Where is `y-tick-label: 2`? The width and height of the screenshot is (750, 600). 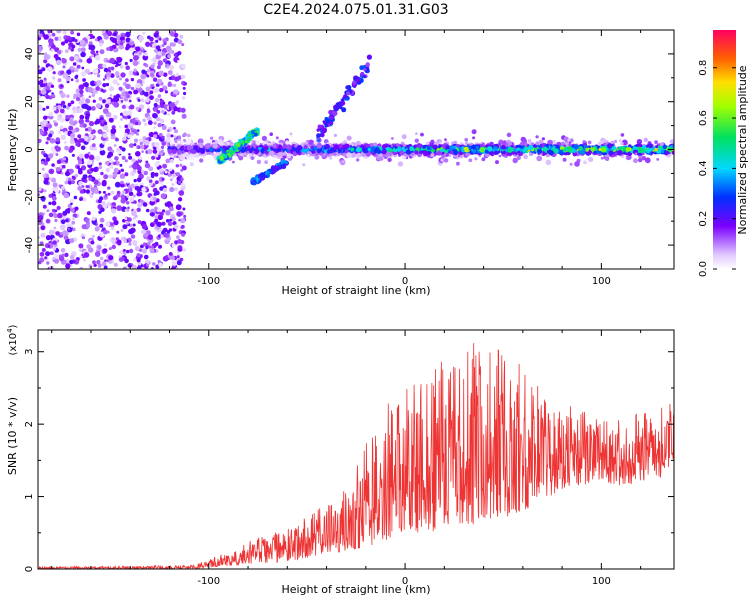
y-tick-label: 2 is located at coordinates (29, 424).